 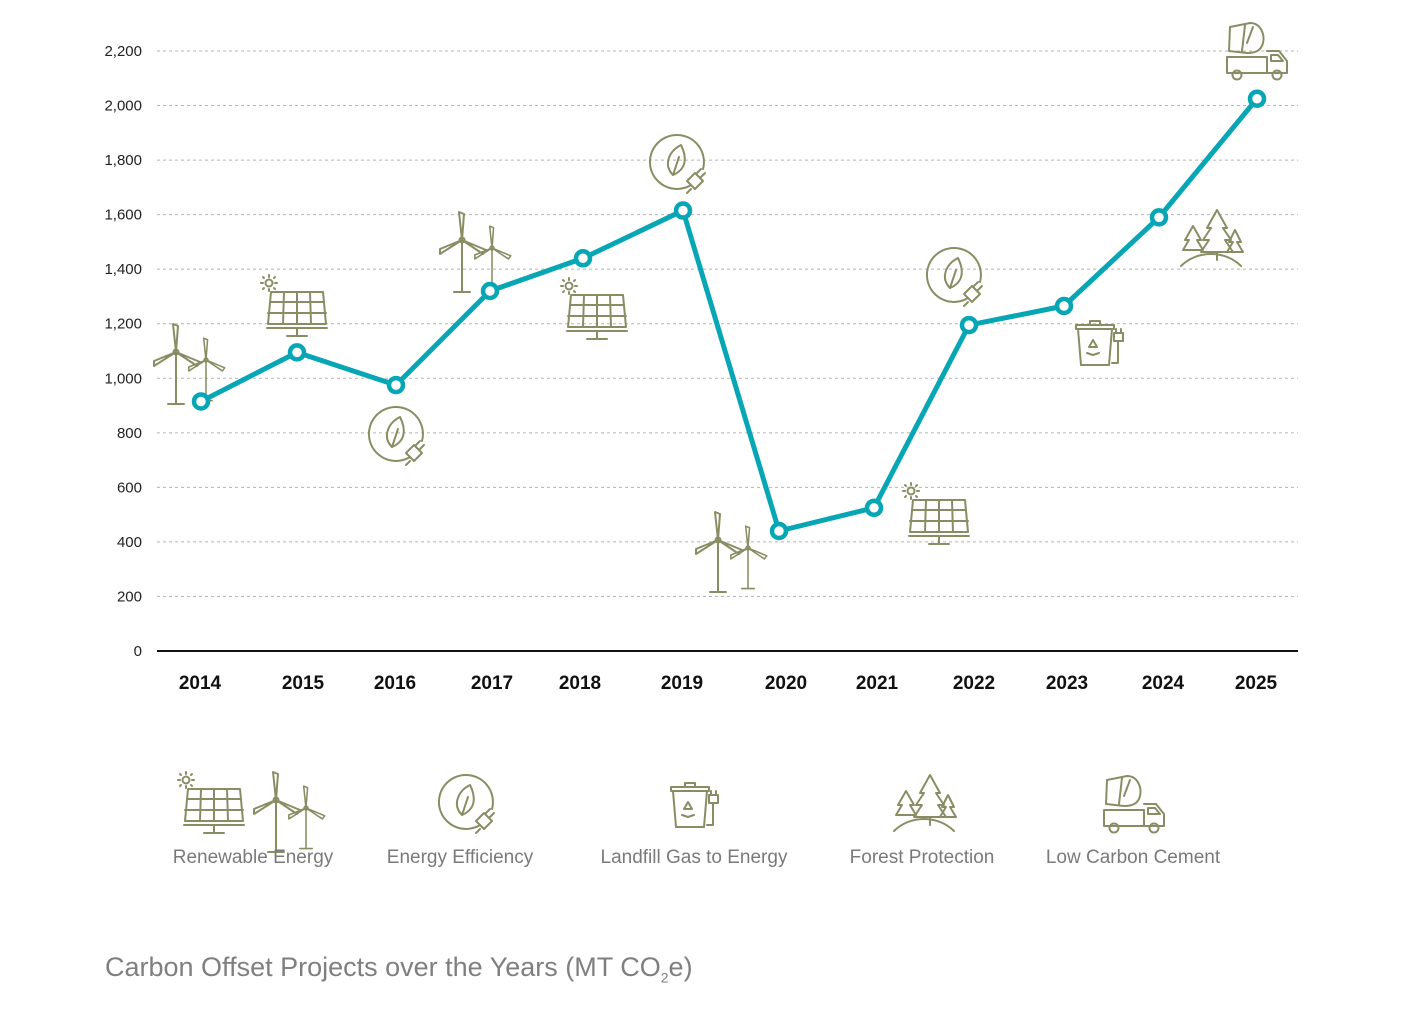 What do you see at coordinates (129, 433) in the screenshot?
I see `y-tick-label: 800` at bounding box center [129, 433].